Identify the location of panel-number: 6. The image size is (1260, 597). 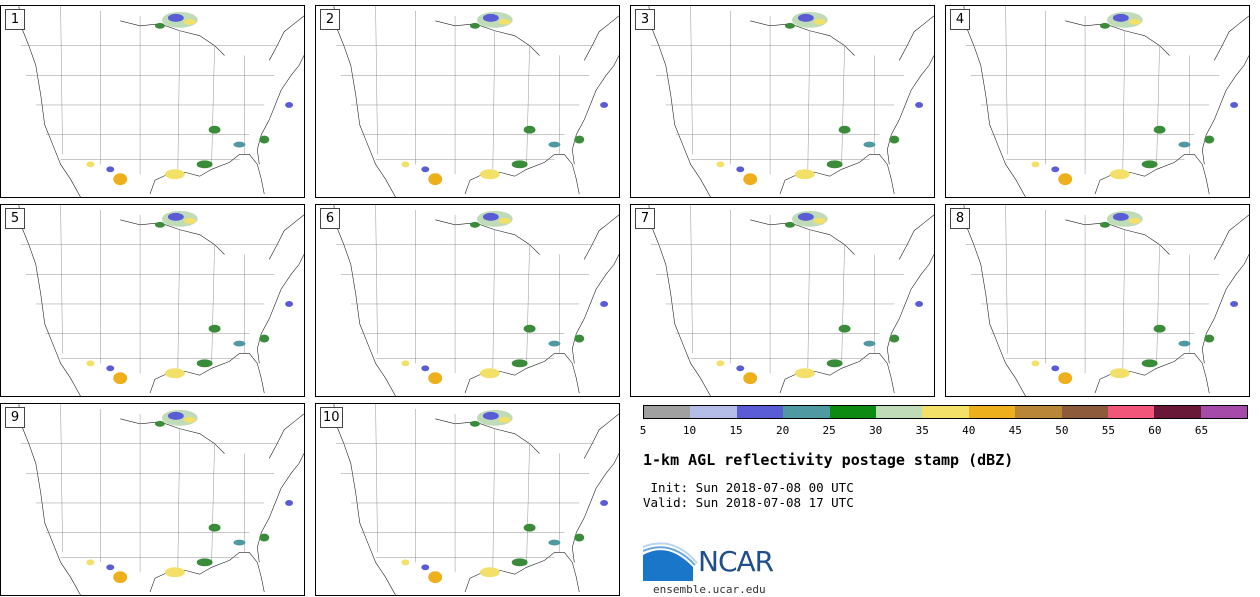
(330, 218).